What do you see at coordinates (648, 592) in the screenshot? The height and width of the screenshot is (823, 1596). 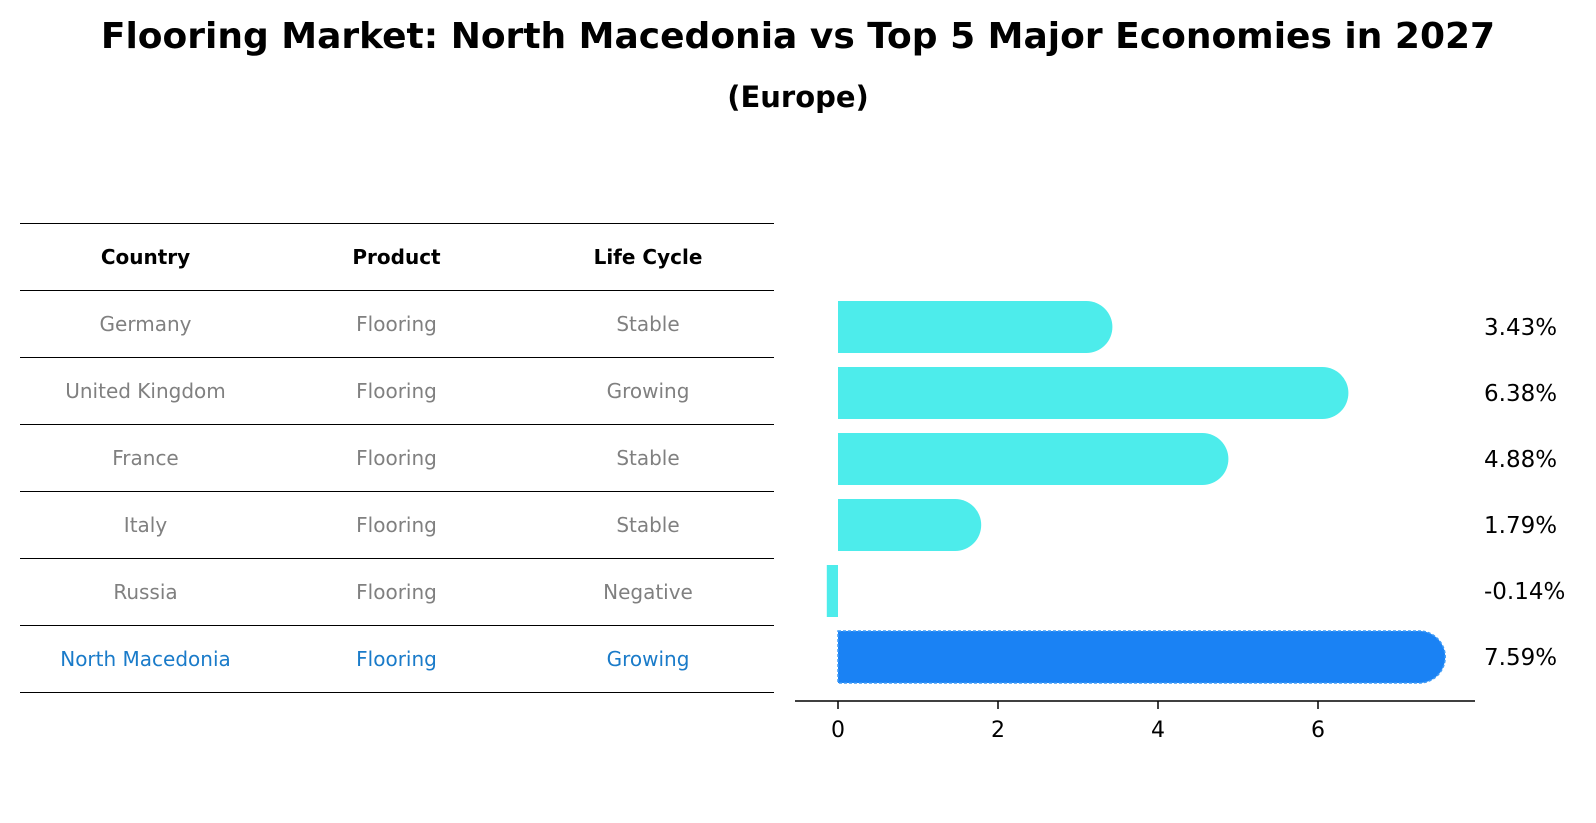 I see `cell-life-cycle: Negative` at bounding box center [648, 592].